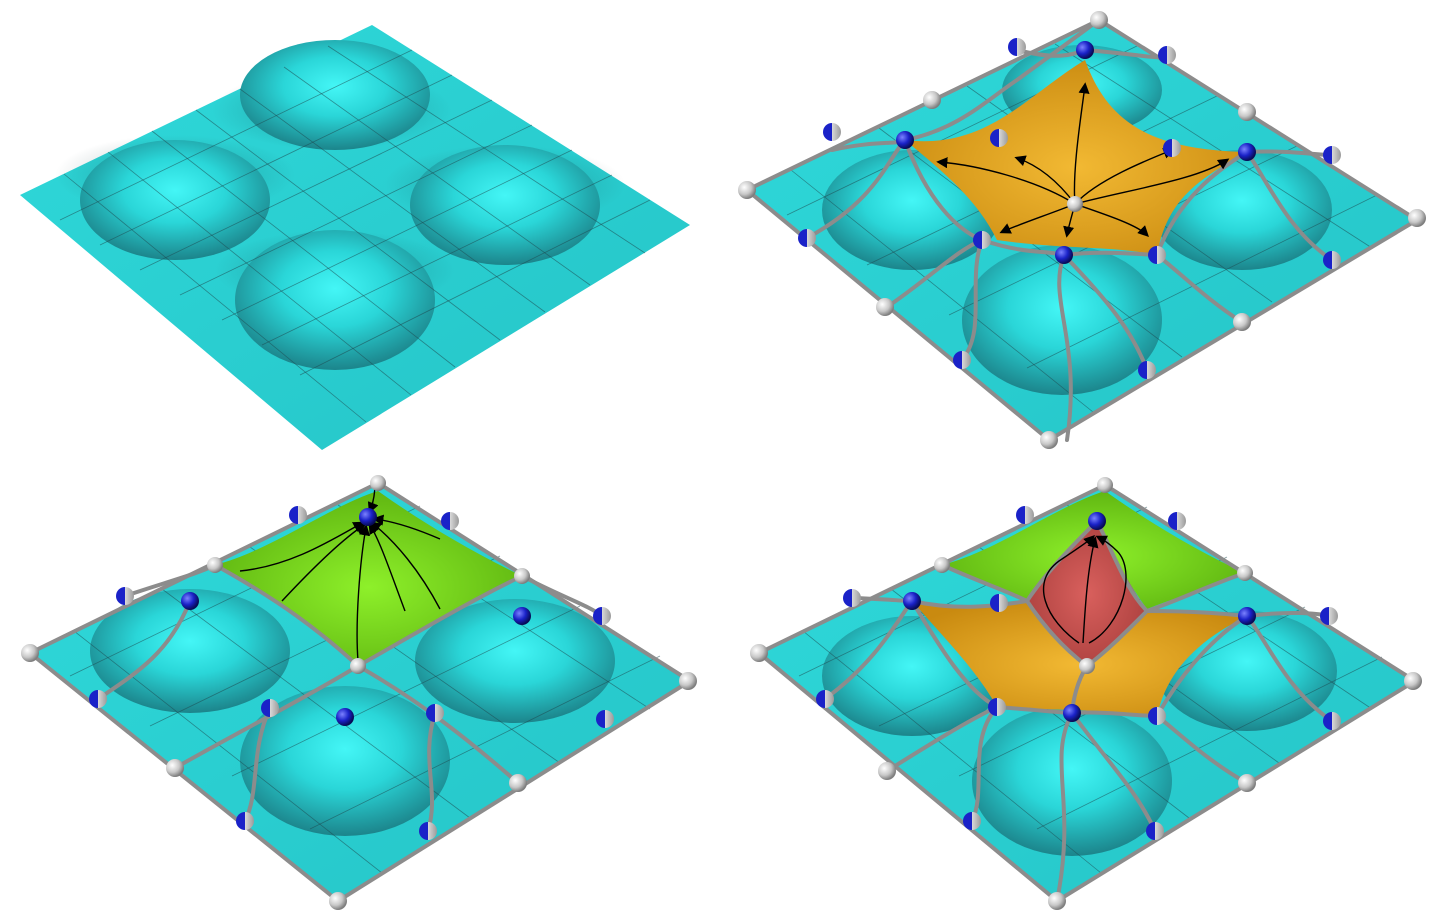 The height and width of the screenshot is (922, 1453). What do you see at coordinates (340, 572) in the screenshot?
I see `converging-arrows` at bounding box center [340, 572].